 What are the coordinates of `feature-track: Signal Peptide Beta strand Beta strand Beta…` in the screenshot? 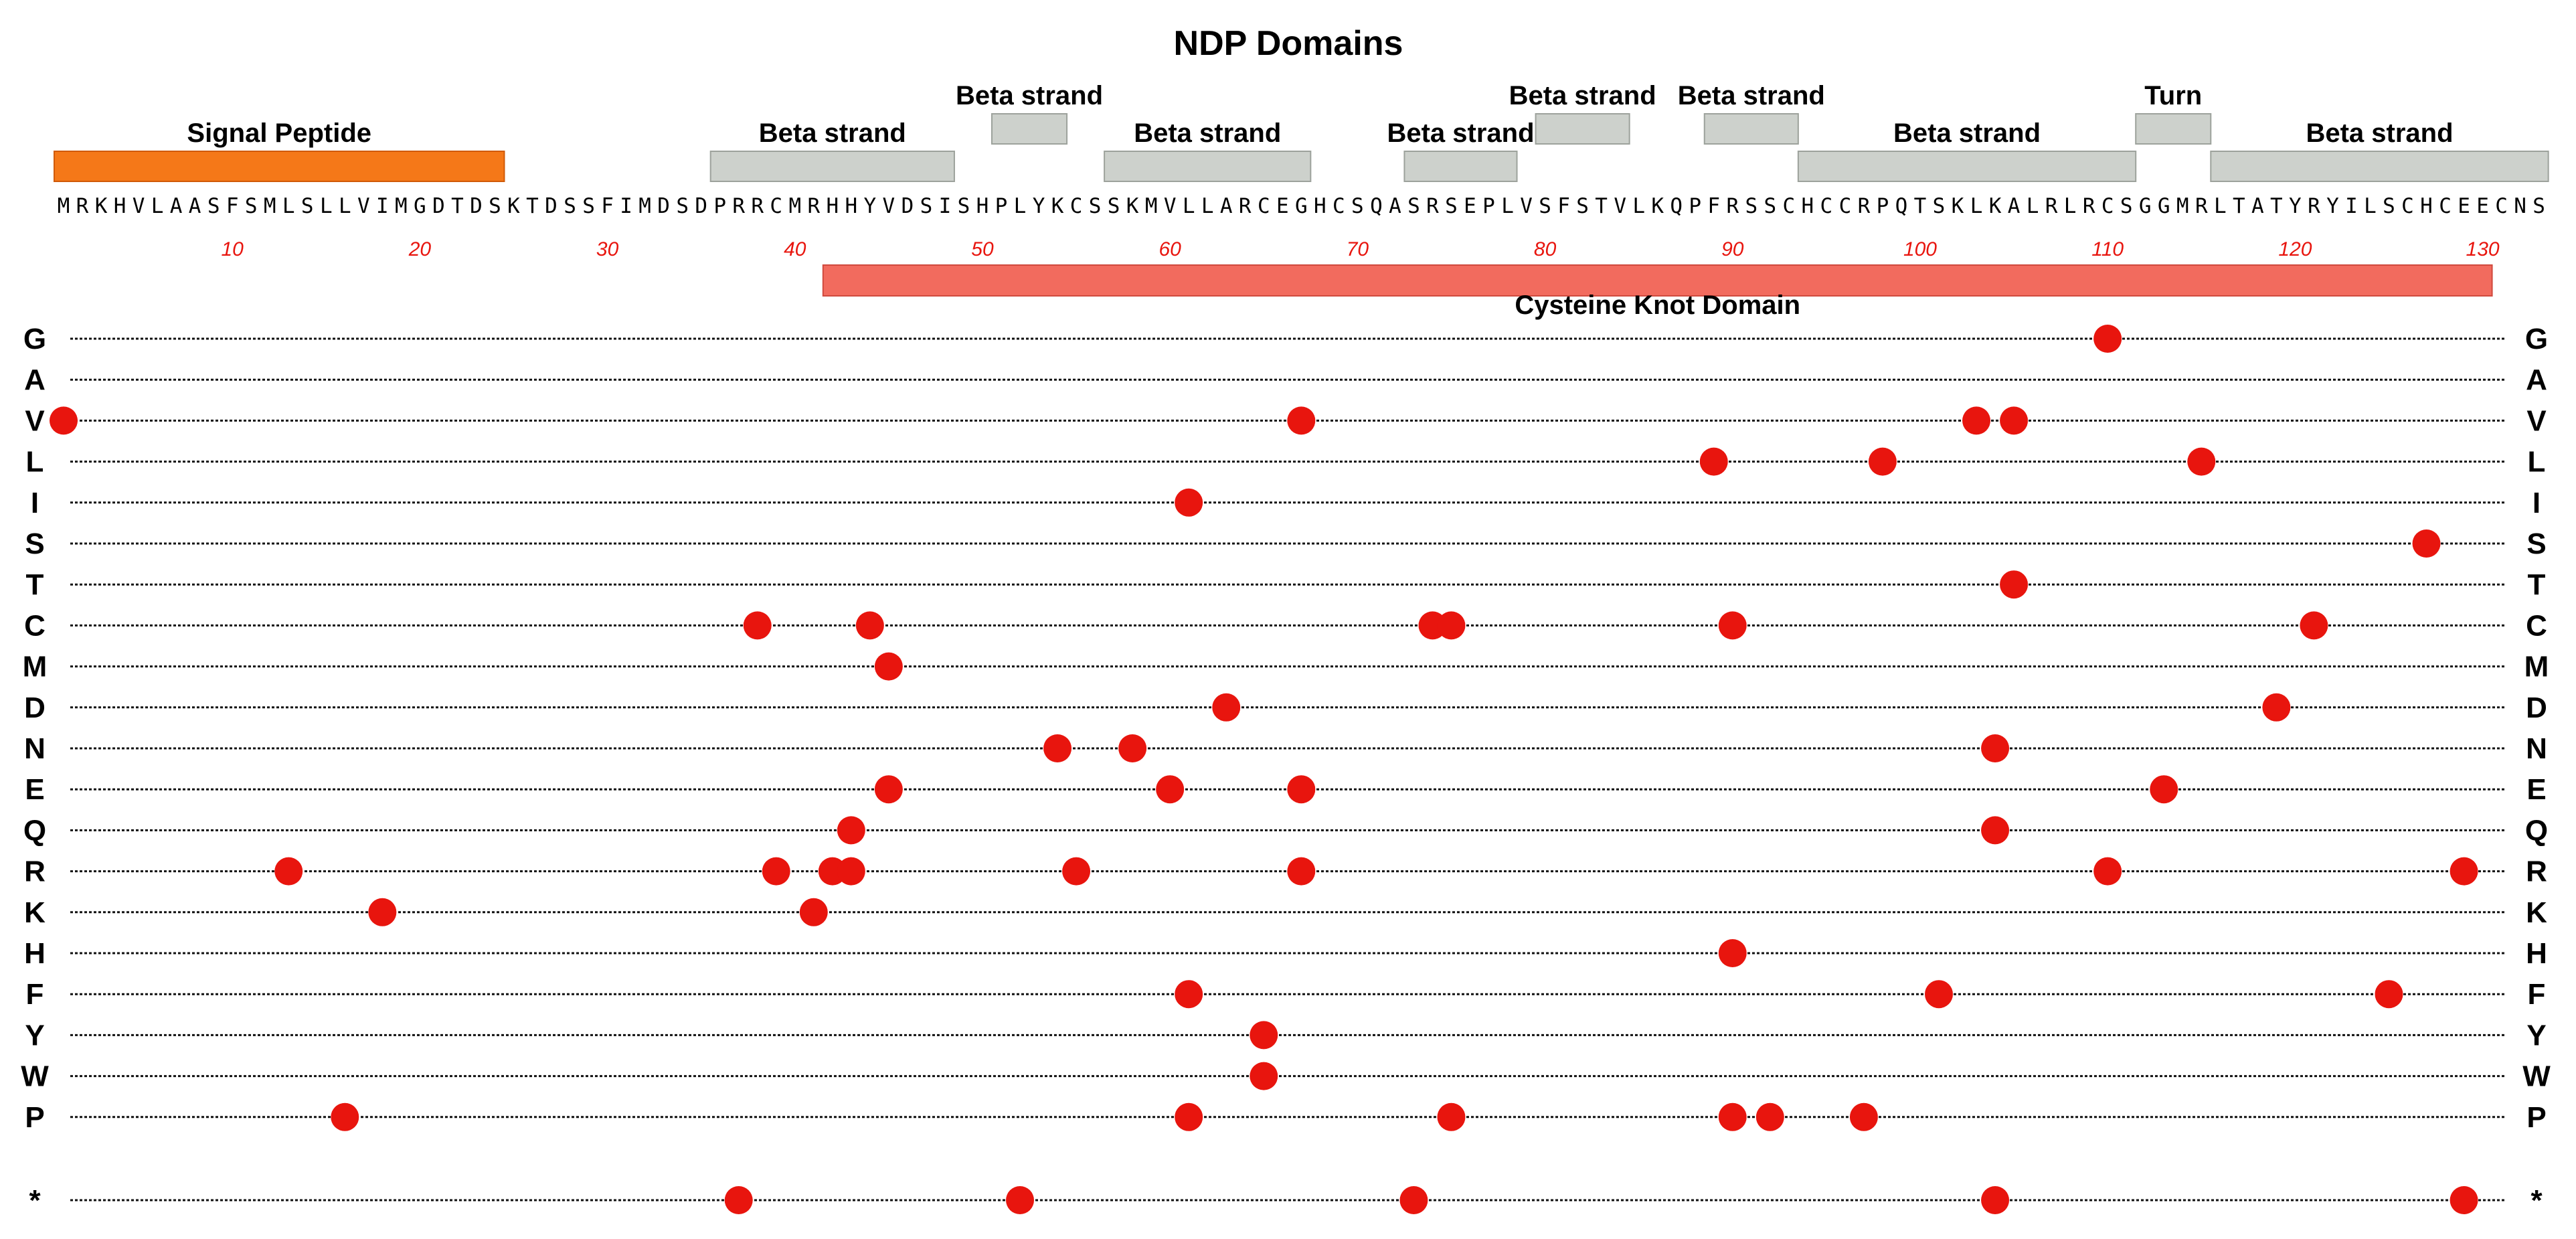 It's located at (1301, 131).